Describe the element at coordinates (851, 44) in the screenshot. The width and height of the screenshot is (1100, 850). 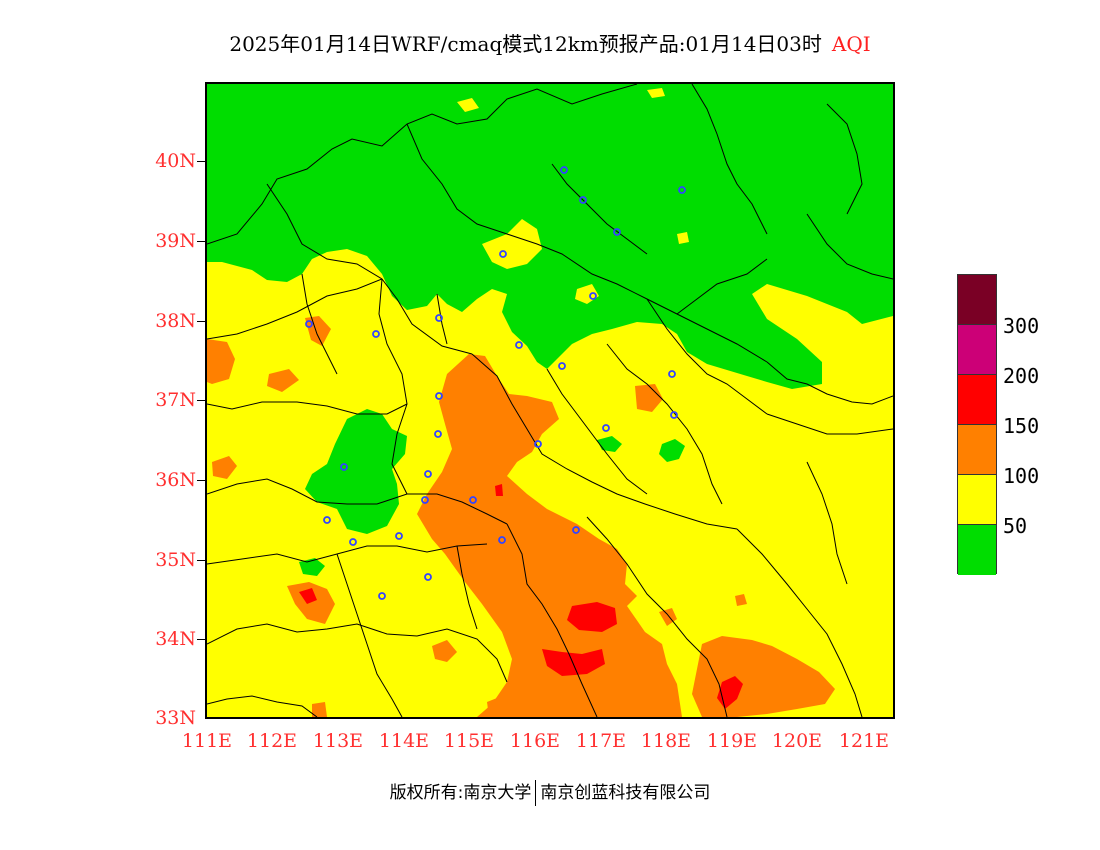
I see `variable-label: AQI` at that location.